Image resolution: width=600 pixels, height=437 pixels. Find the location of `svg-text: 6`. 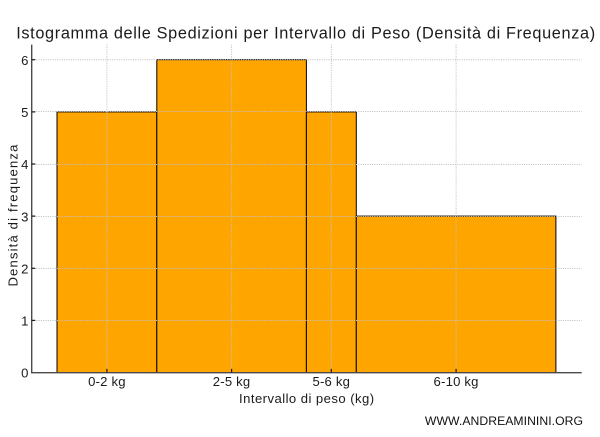

svg-text: 6 is located at coordinates (24, 60).